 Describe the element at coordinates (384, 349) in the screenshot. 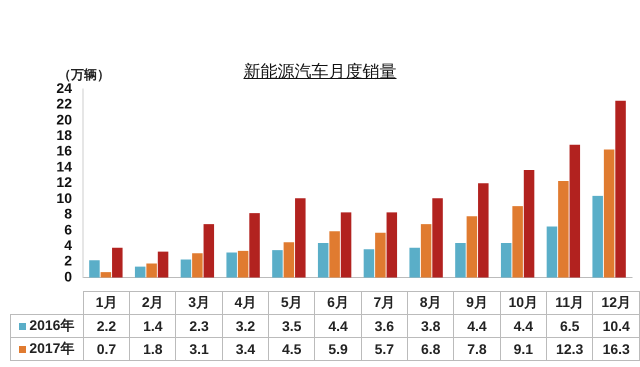

I see `data-label: 5.7` at that location.